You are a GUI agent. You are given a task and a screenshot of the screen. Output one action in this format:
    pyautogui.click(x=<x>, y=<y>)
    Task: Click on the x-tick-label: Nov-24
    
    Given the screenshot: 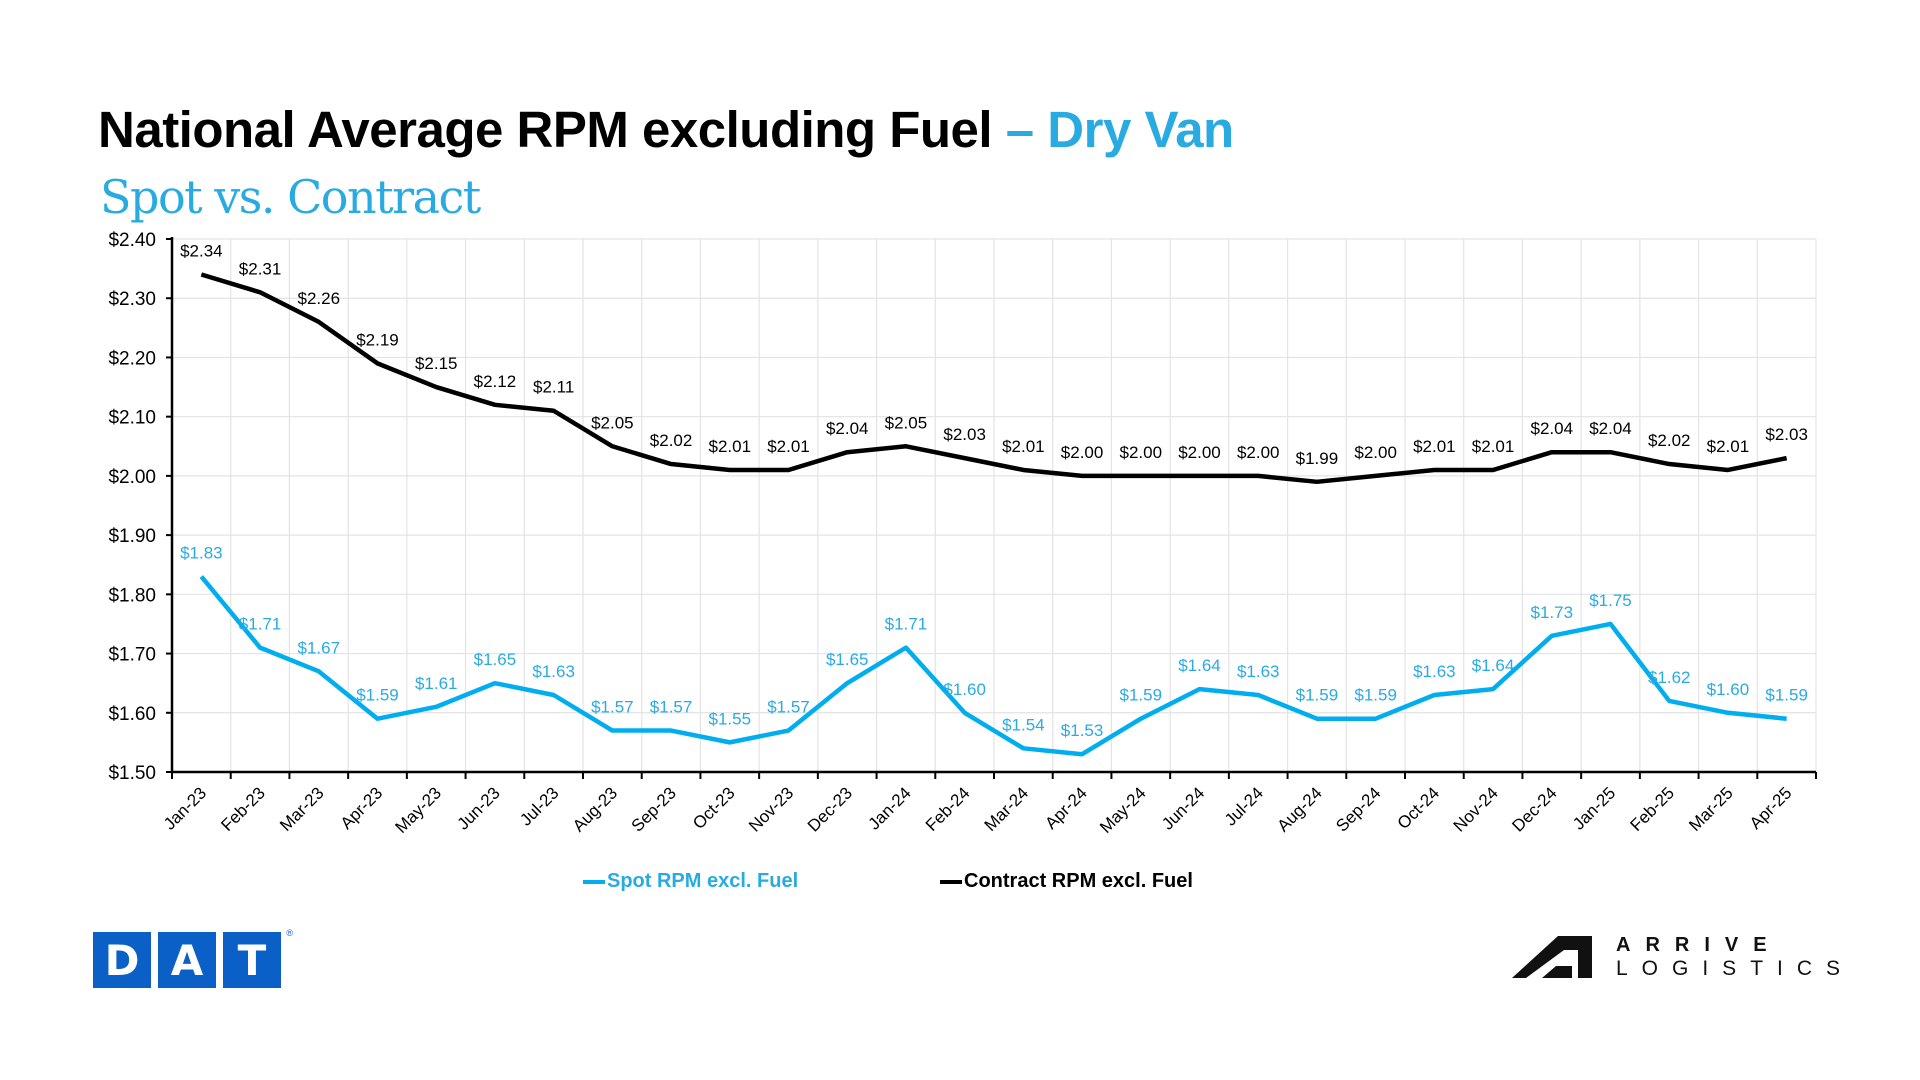 What is the action you would take?
    pyautogui.click(x=1476, y=809)
    